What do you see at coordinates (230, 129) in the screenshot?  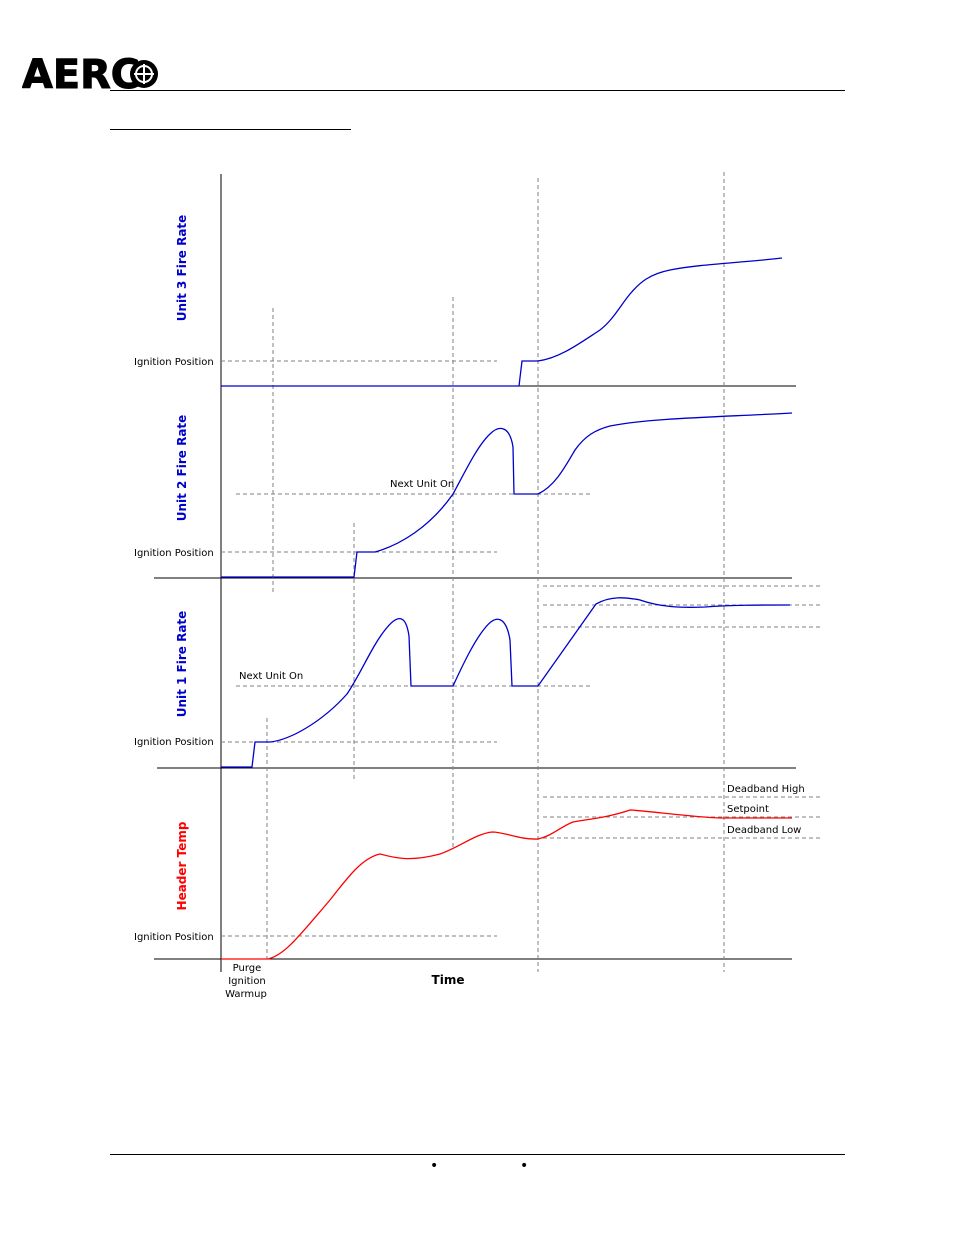 I see `section-title-underline` at bounding box center [230, 129].